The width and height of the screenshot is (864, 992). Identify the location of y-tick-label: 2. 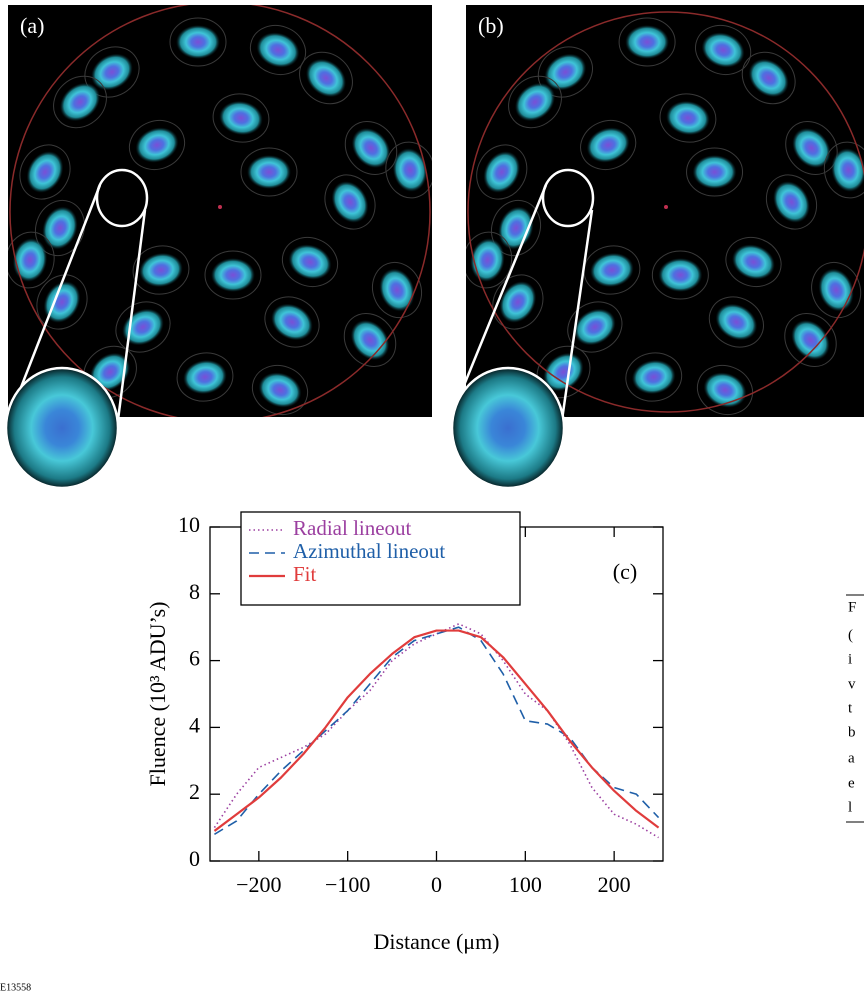
(194, 791).